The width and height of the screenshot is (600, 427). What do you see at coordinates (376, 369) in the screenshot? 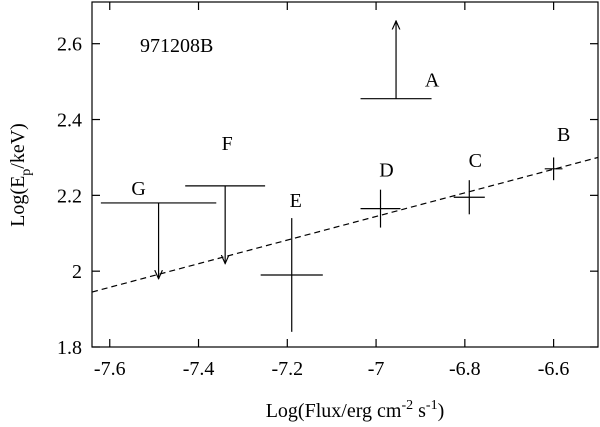
I see `x-tick-label: -7` at bounding box center [376, 369].